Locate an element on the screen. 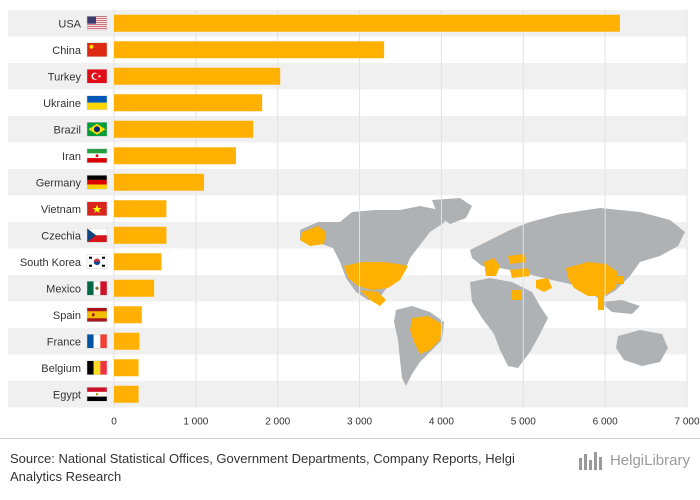  category-label: Ukraine is located at coordinates (62, 104).